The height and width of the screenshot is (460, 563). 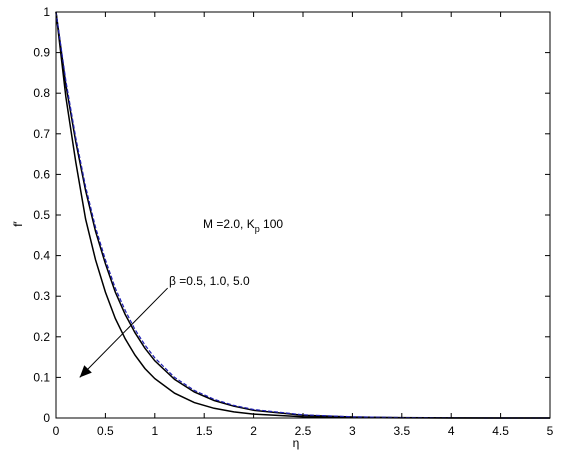 I want to click on params-prefix: M =2.0, K, so click(x=229, y=224).